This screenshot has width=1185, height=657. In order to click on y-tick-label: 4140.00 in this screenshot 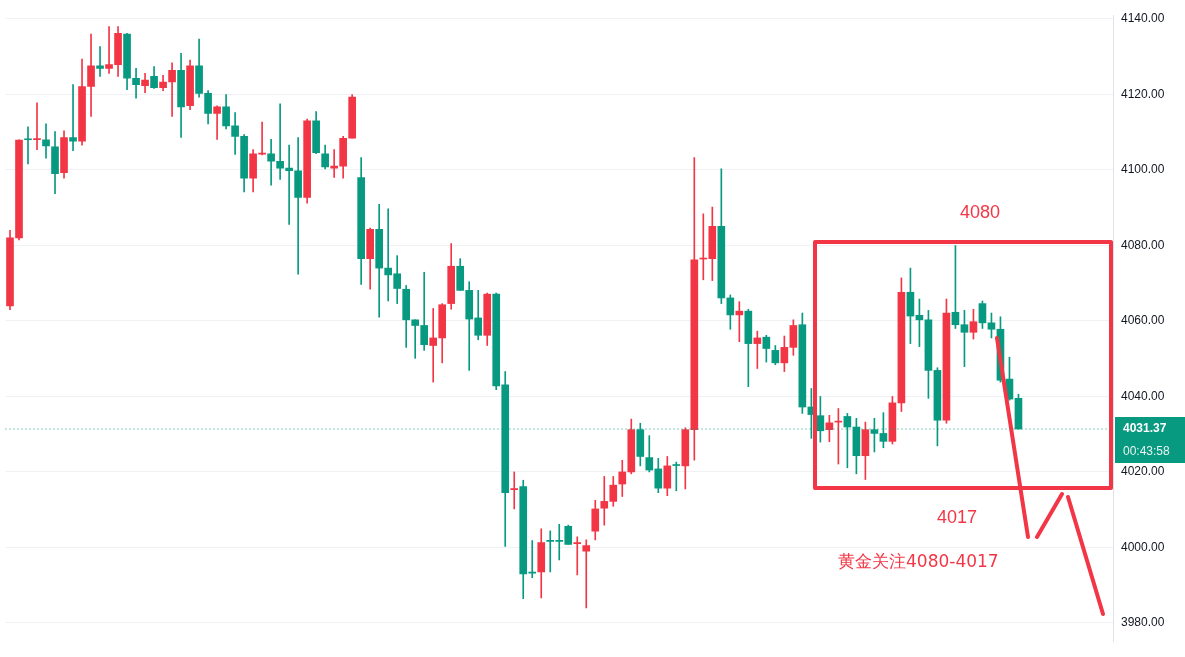, I will do `click(1143, 18)`.